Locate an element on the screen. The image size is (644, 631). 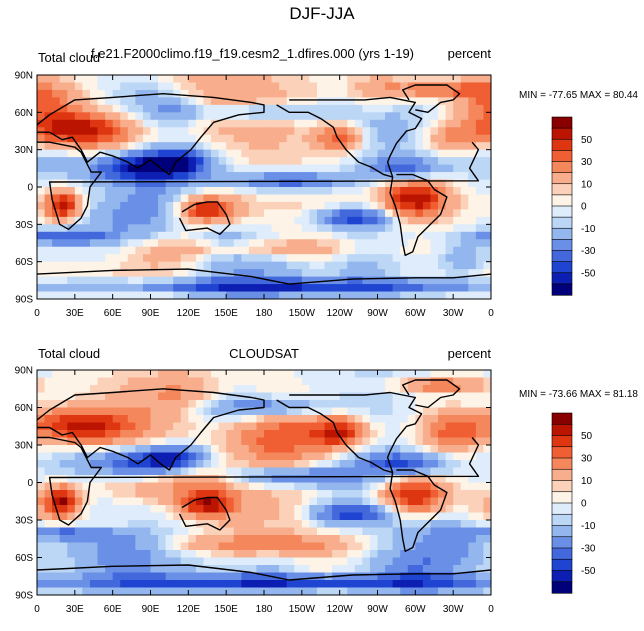
lon-tick-label: 60W is located at coordinates (415, 313).